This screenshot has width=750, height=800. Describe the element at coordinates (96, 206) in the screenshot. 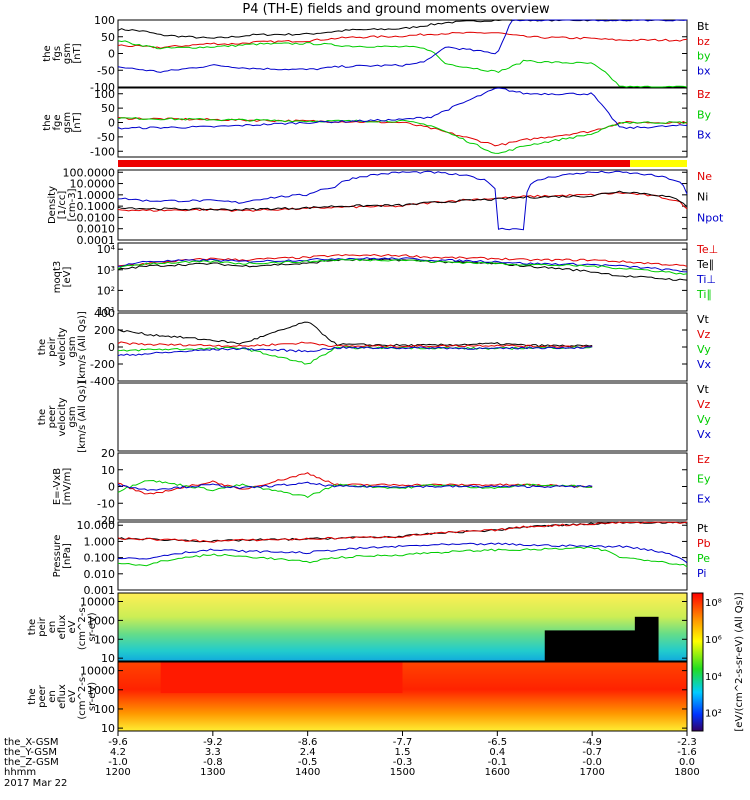

I see `y-tick-label: 0.1000` at that location.